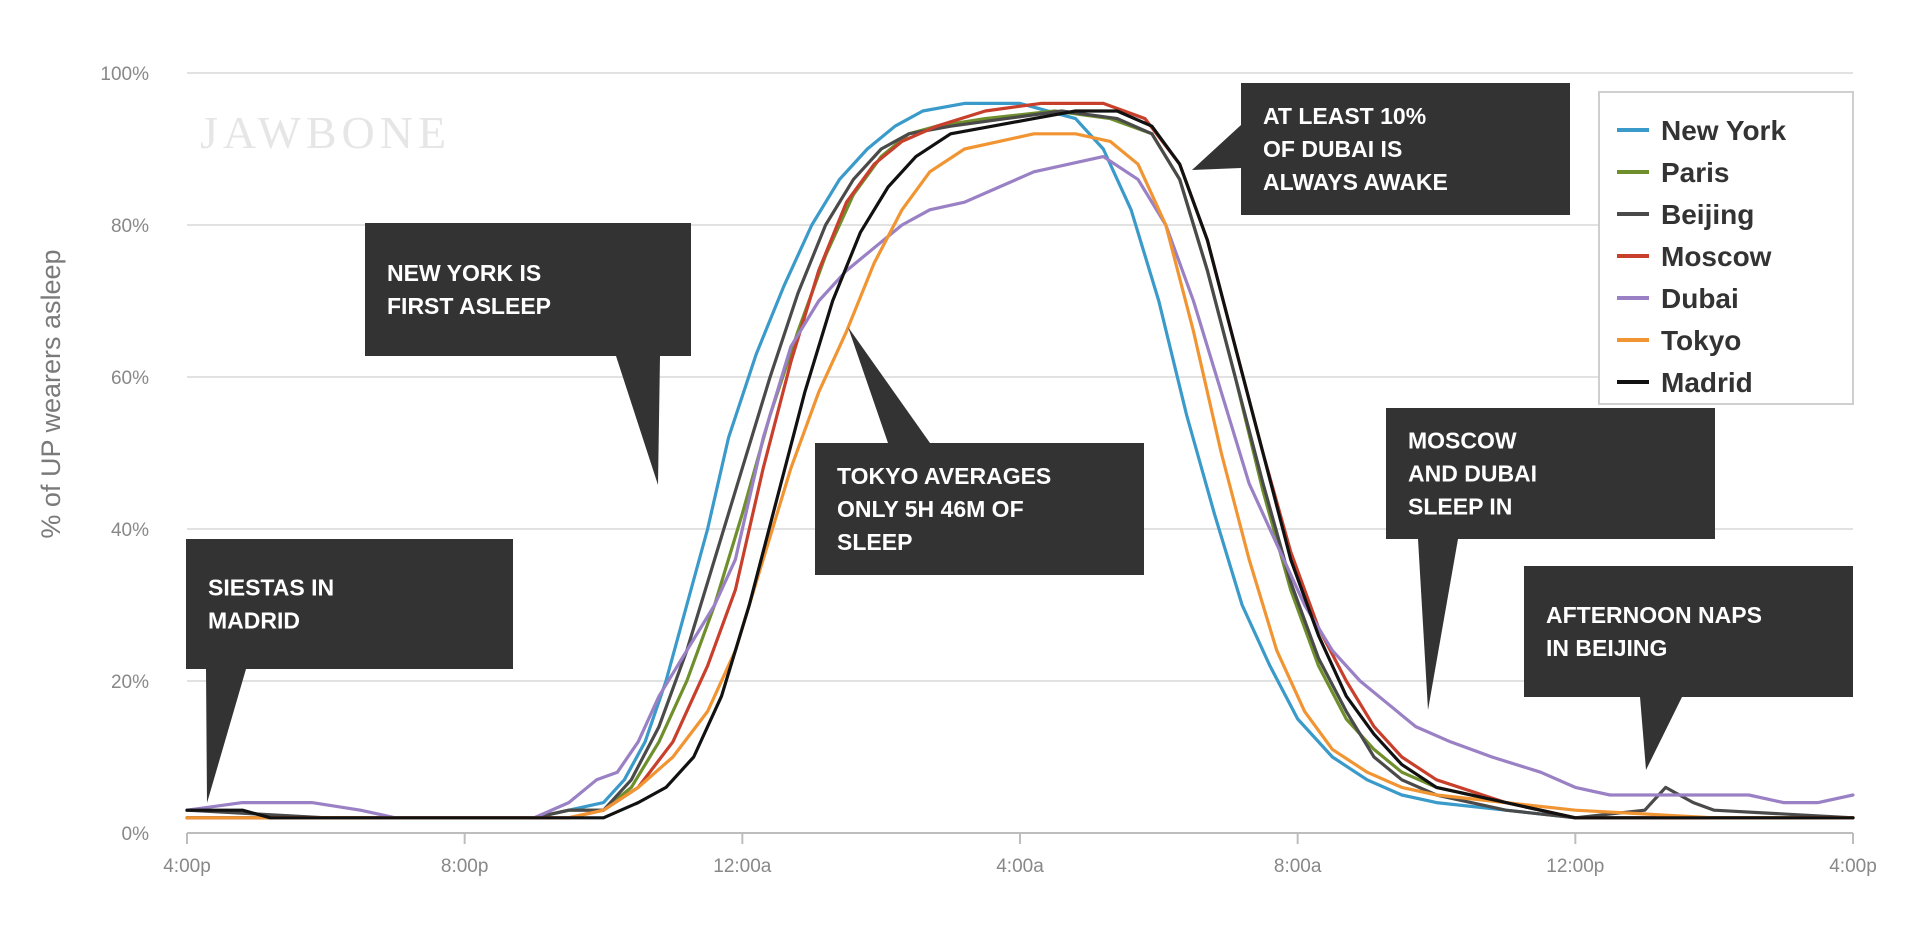 The height and width of the screenshot is (949, 1920). I want to click on callout-newyork-line: FIRST ASLEEP, so click(469, 306).